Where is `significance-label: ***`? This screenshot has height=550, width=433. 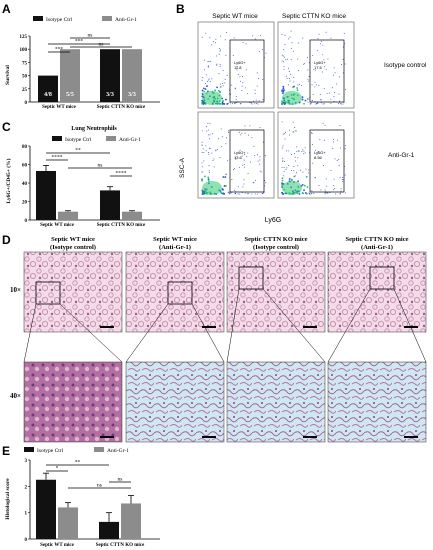
significance-label: *** is located at coordinates (79, 42).